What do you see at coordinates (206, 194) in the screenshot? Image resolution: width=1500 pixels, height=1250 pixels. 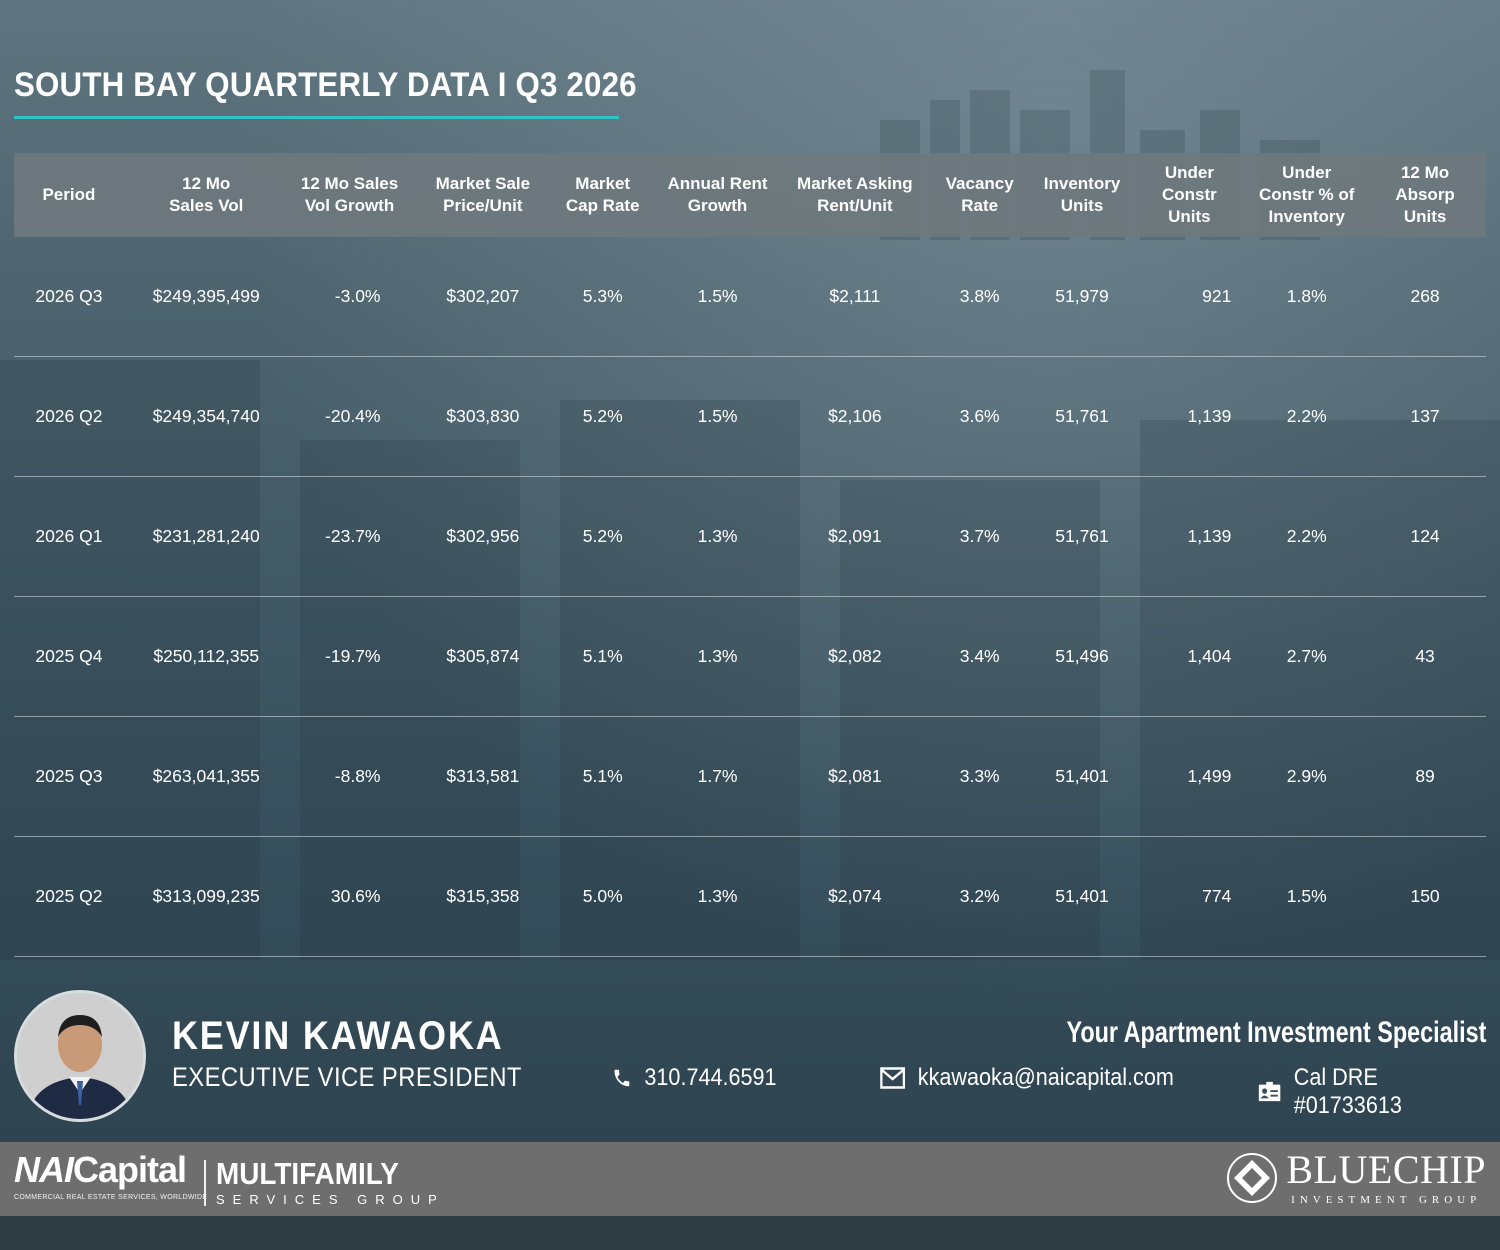 I see `column-header-sales-vol: 12 Mo Sales Vol` at bounding box center [206, 194].